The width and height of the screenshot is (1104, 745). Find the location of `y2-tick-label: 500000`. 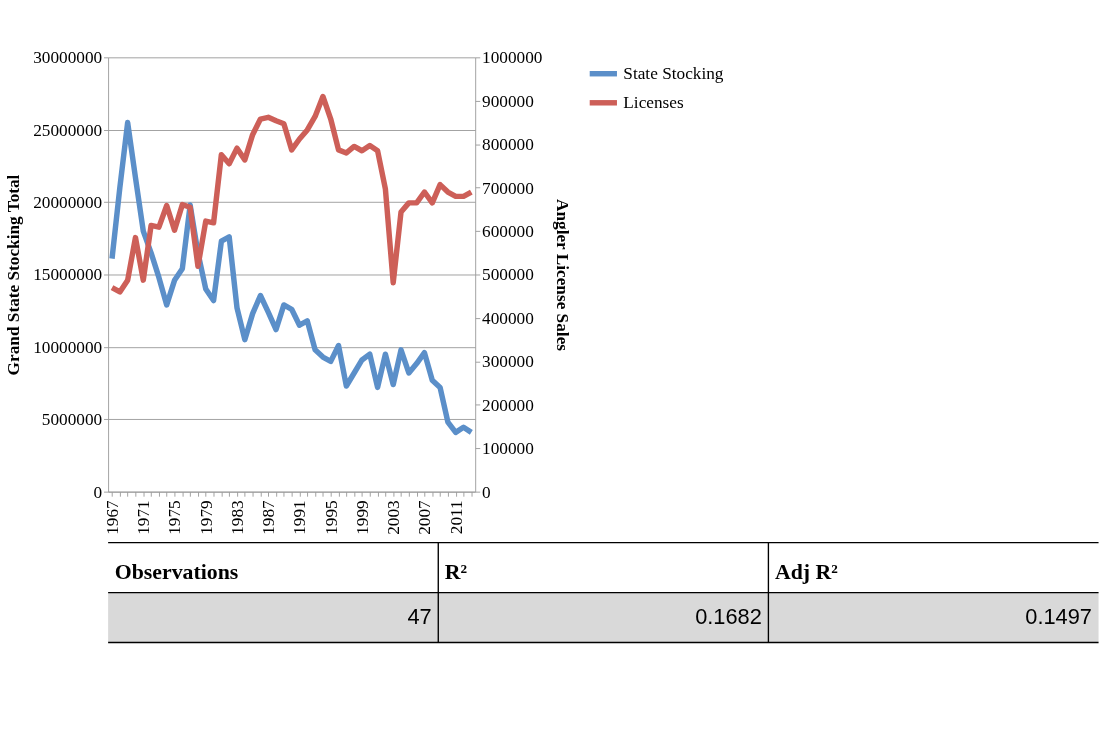

y2-tick-label: 500000 is located at coordinates (508, 275).